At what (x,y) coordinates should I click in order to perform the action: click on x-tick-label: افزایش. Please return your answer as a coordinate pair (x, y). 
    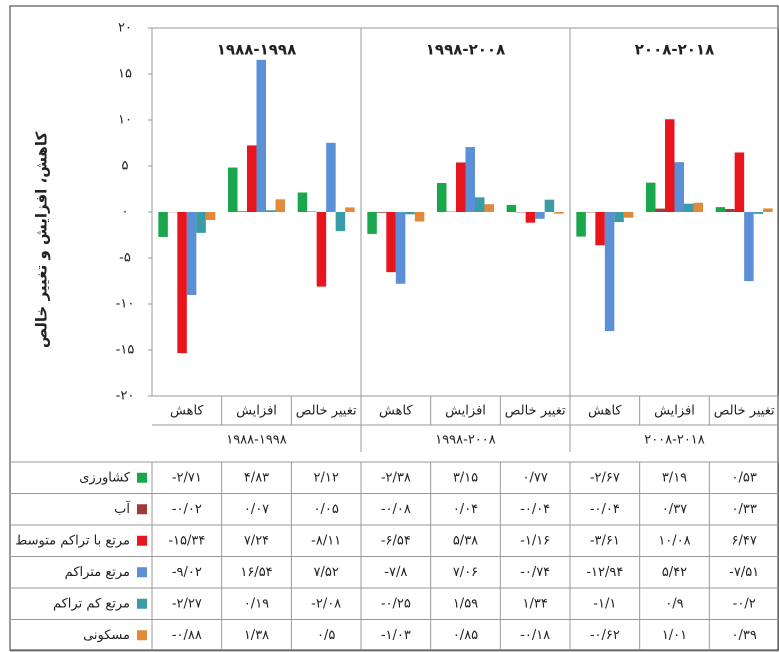
    Looking at the image, I should click on (674, 411).